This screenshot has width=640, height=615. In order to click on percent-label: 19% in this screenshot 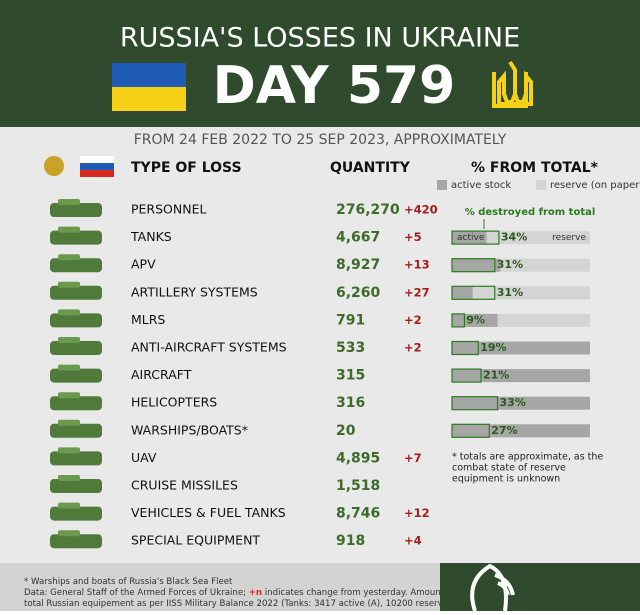, I will do `click(493, 347)`.